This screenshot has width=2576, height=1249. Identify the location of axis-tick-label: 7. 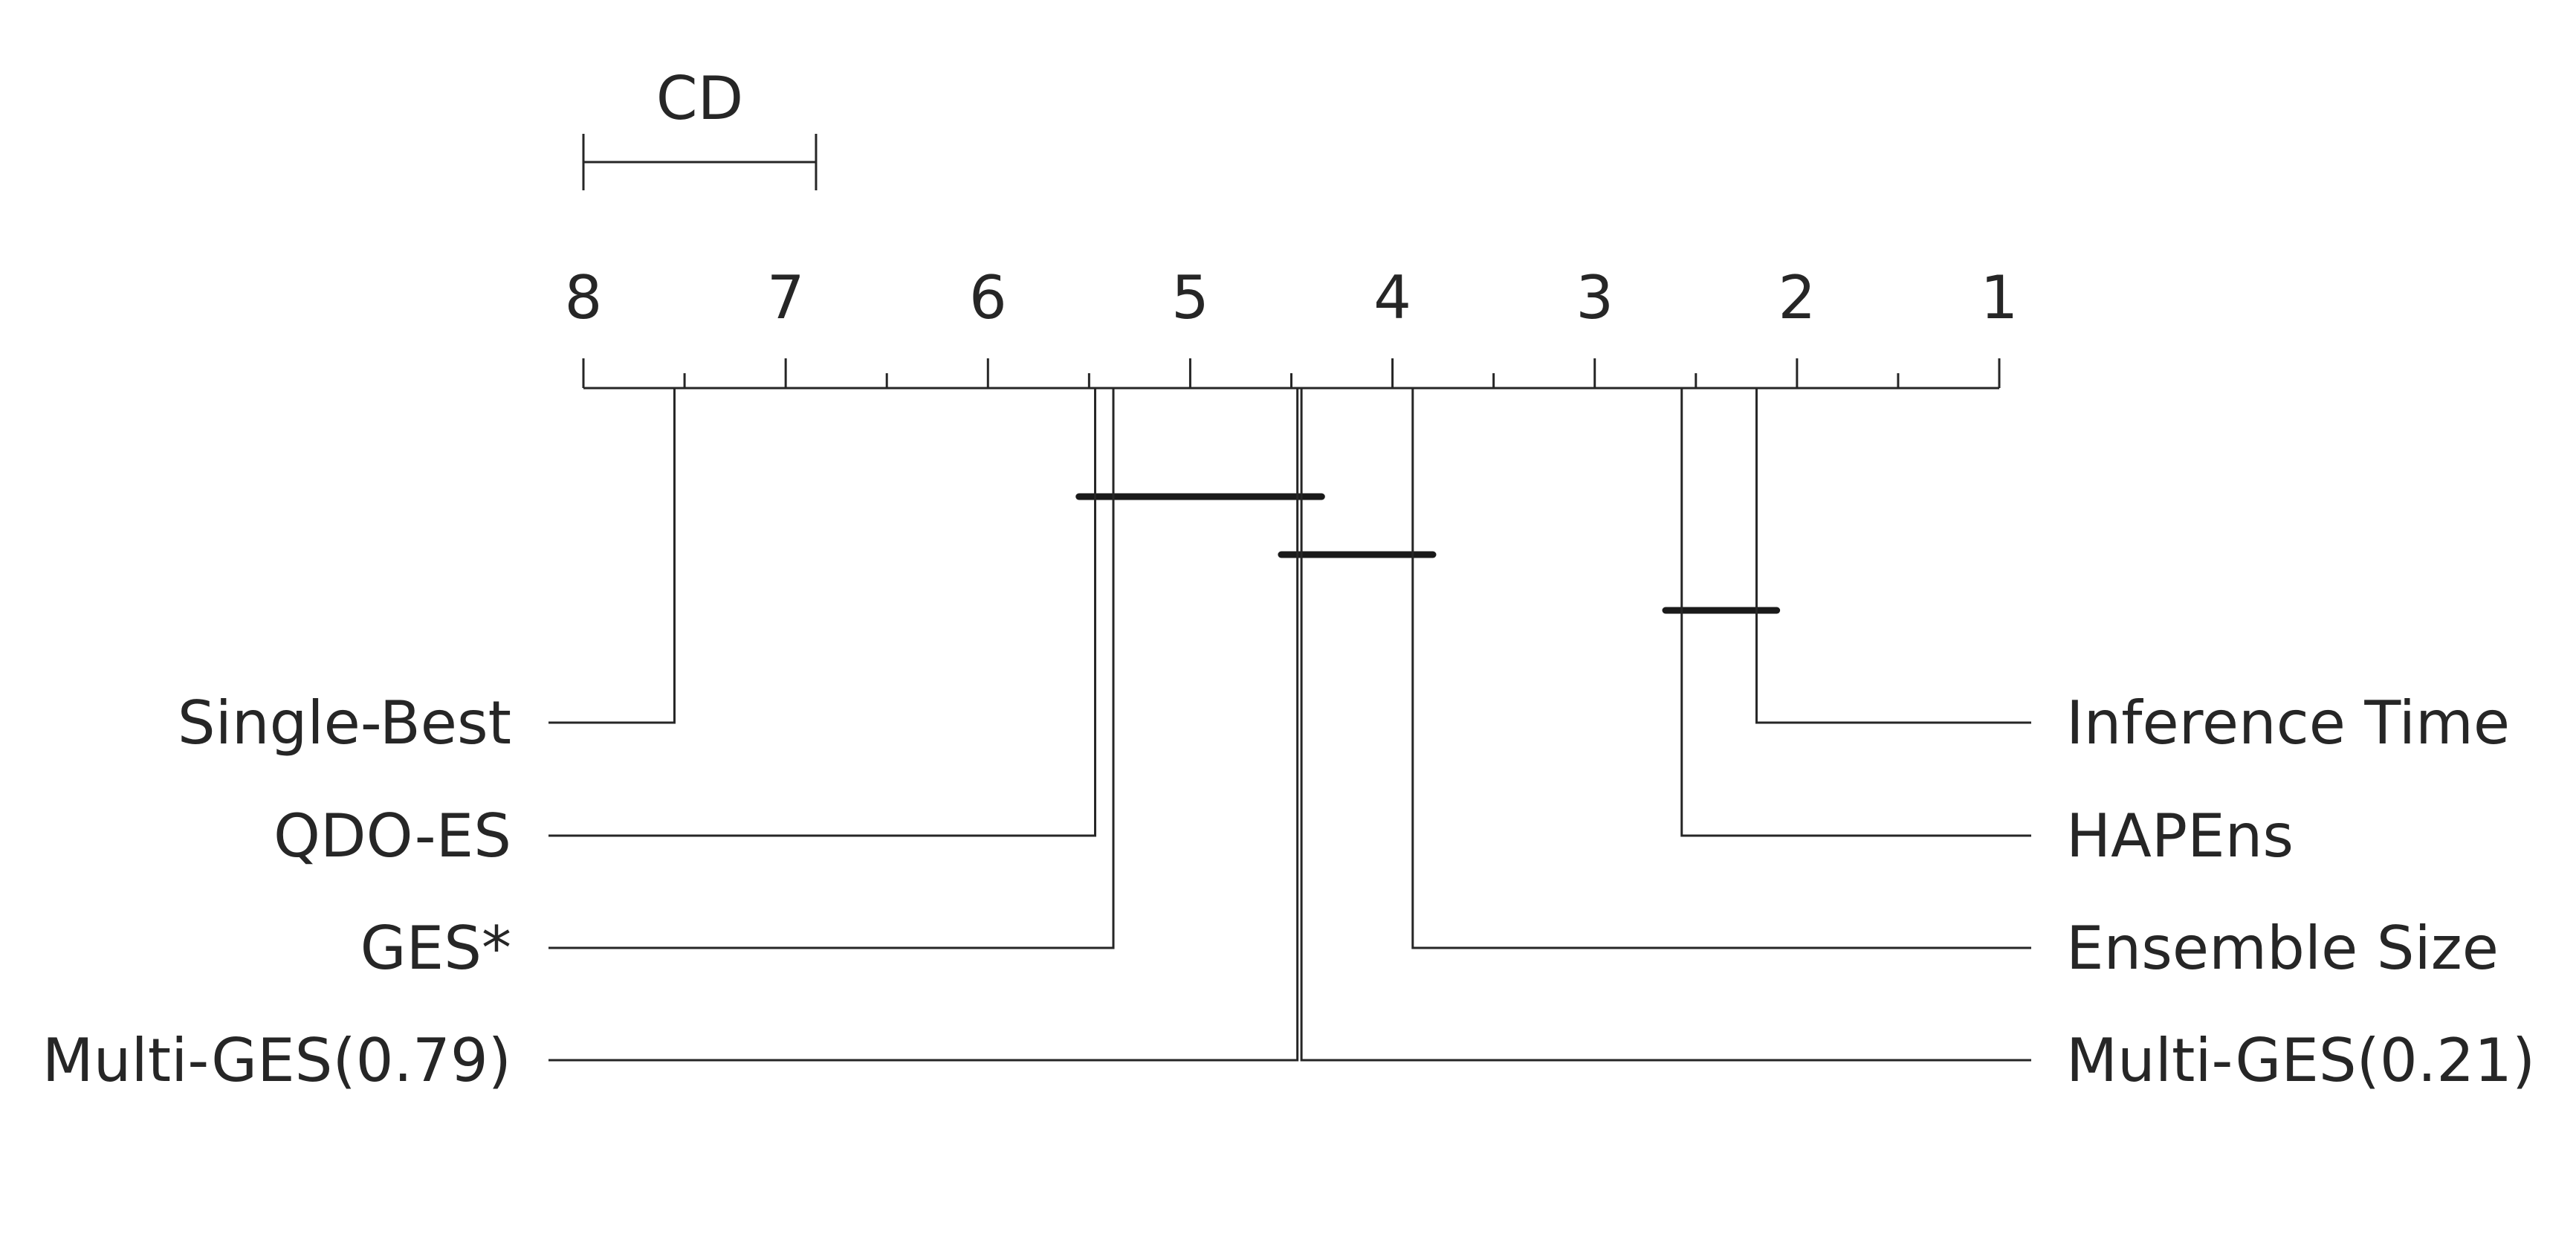
(786, 297).